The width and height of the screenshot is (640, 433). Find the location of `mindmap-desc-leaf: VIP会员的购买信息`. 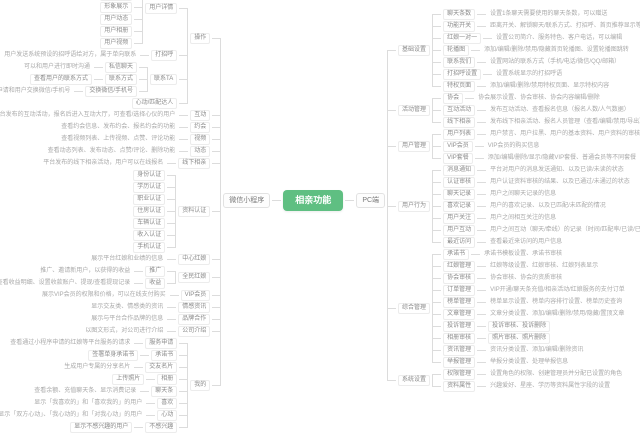

mindmap-desc-leaf: VIP会员的购买信息 is located at coordinates (513, 145).